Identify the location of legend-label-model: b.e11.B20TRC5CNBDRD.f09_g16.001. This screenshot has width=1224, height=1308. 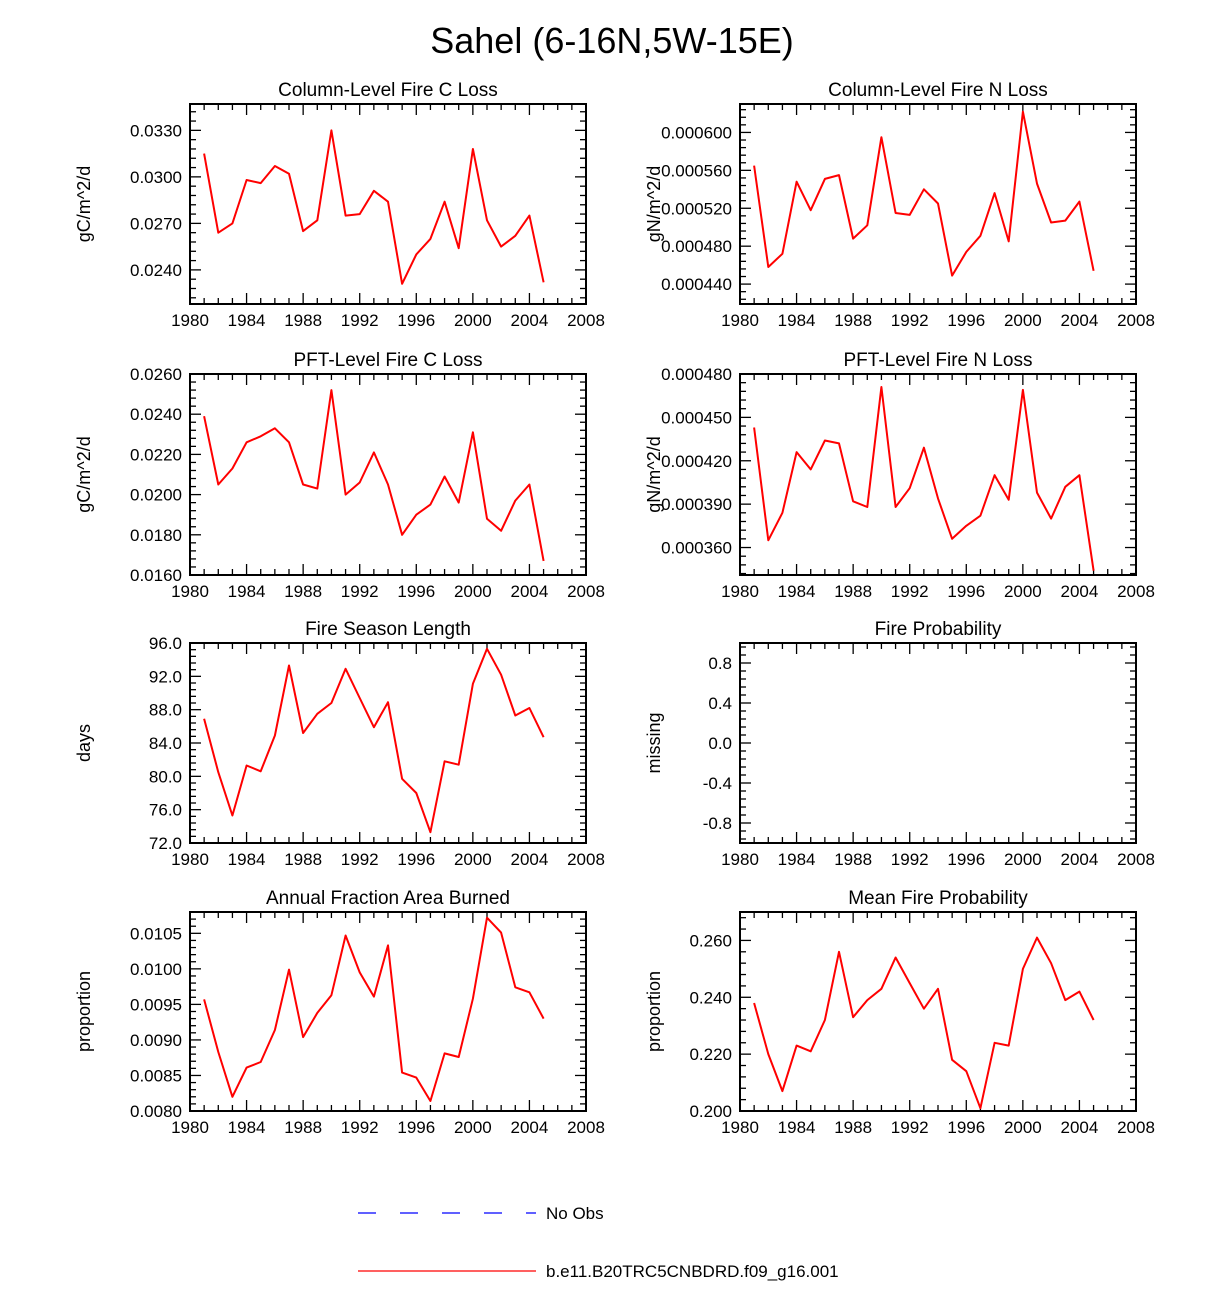
(692, 1271).